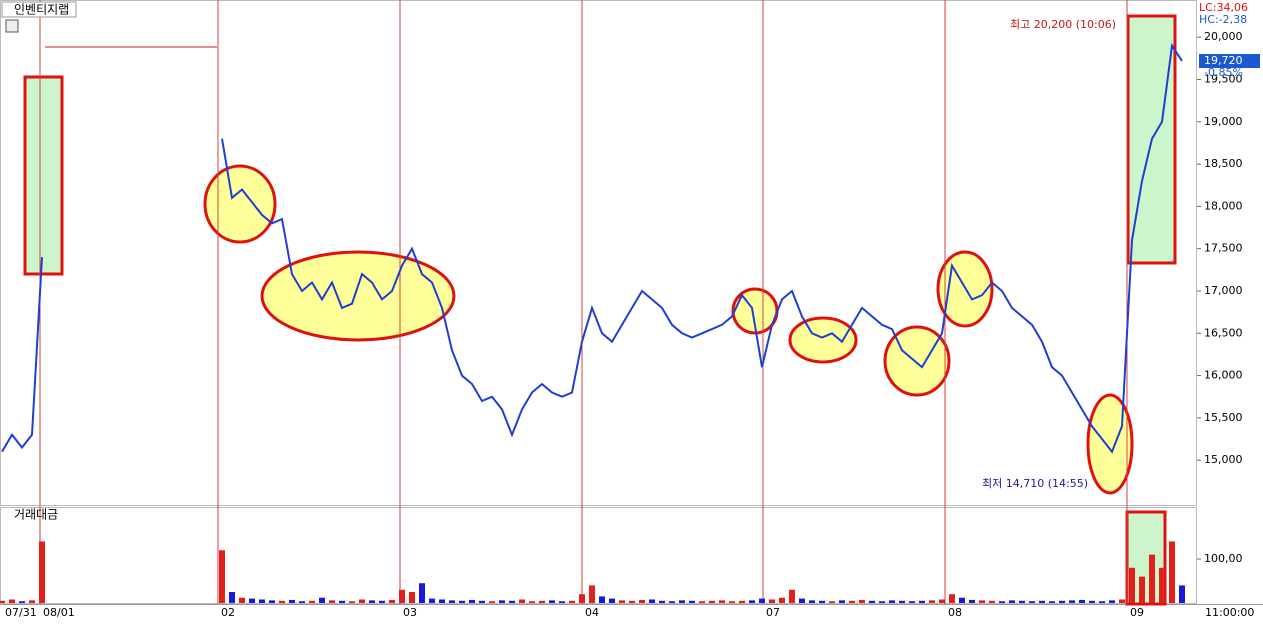 This screenshot has height=624, width=1263. What do you see at coordinates (1223, 248) in the screenshot?
I see `y-tick-label: 17,500` at bounding box center [1223, 248].